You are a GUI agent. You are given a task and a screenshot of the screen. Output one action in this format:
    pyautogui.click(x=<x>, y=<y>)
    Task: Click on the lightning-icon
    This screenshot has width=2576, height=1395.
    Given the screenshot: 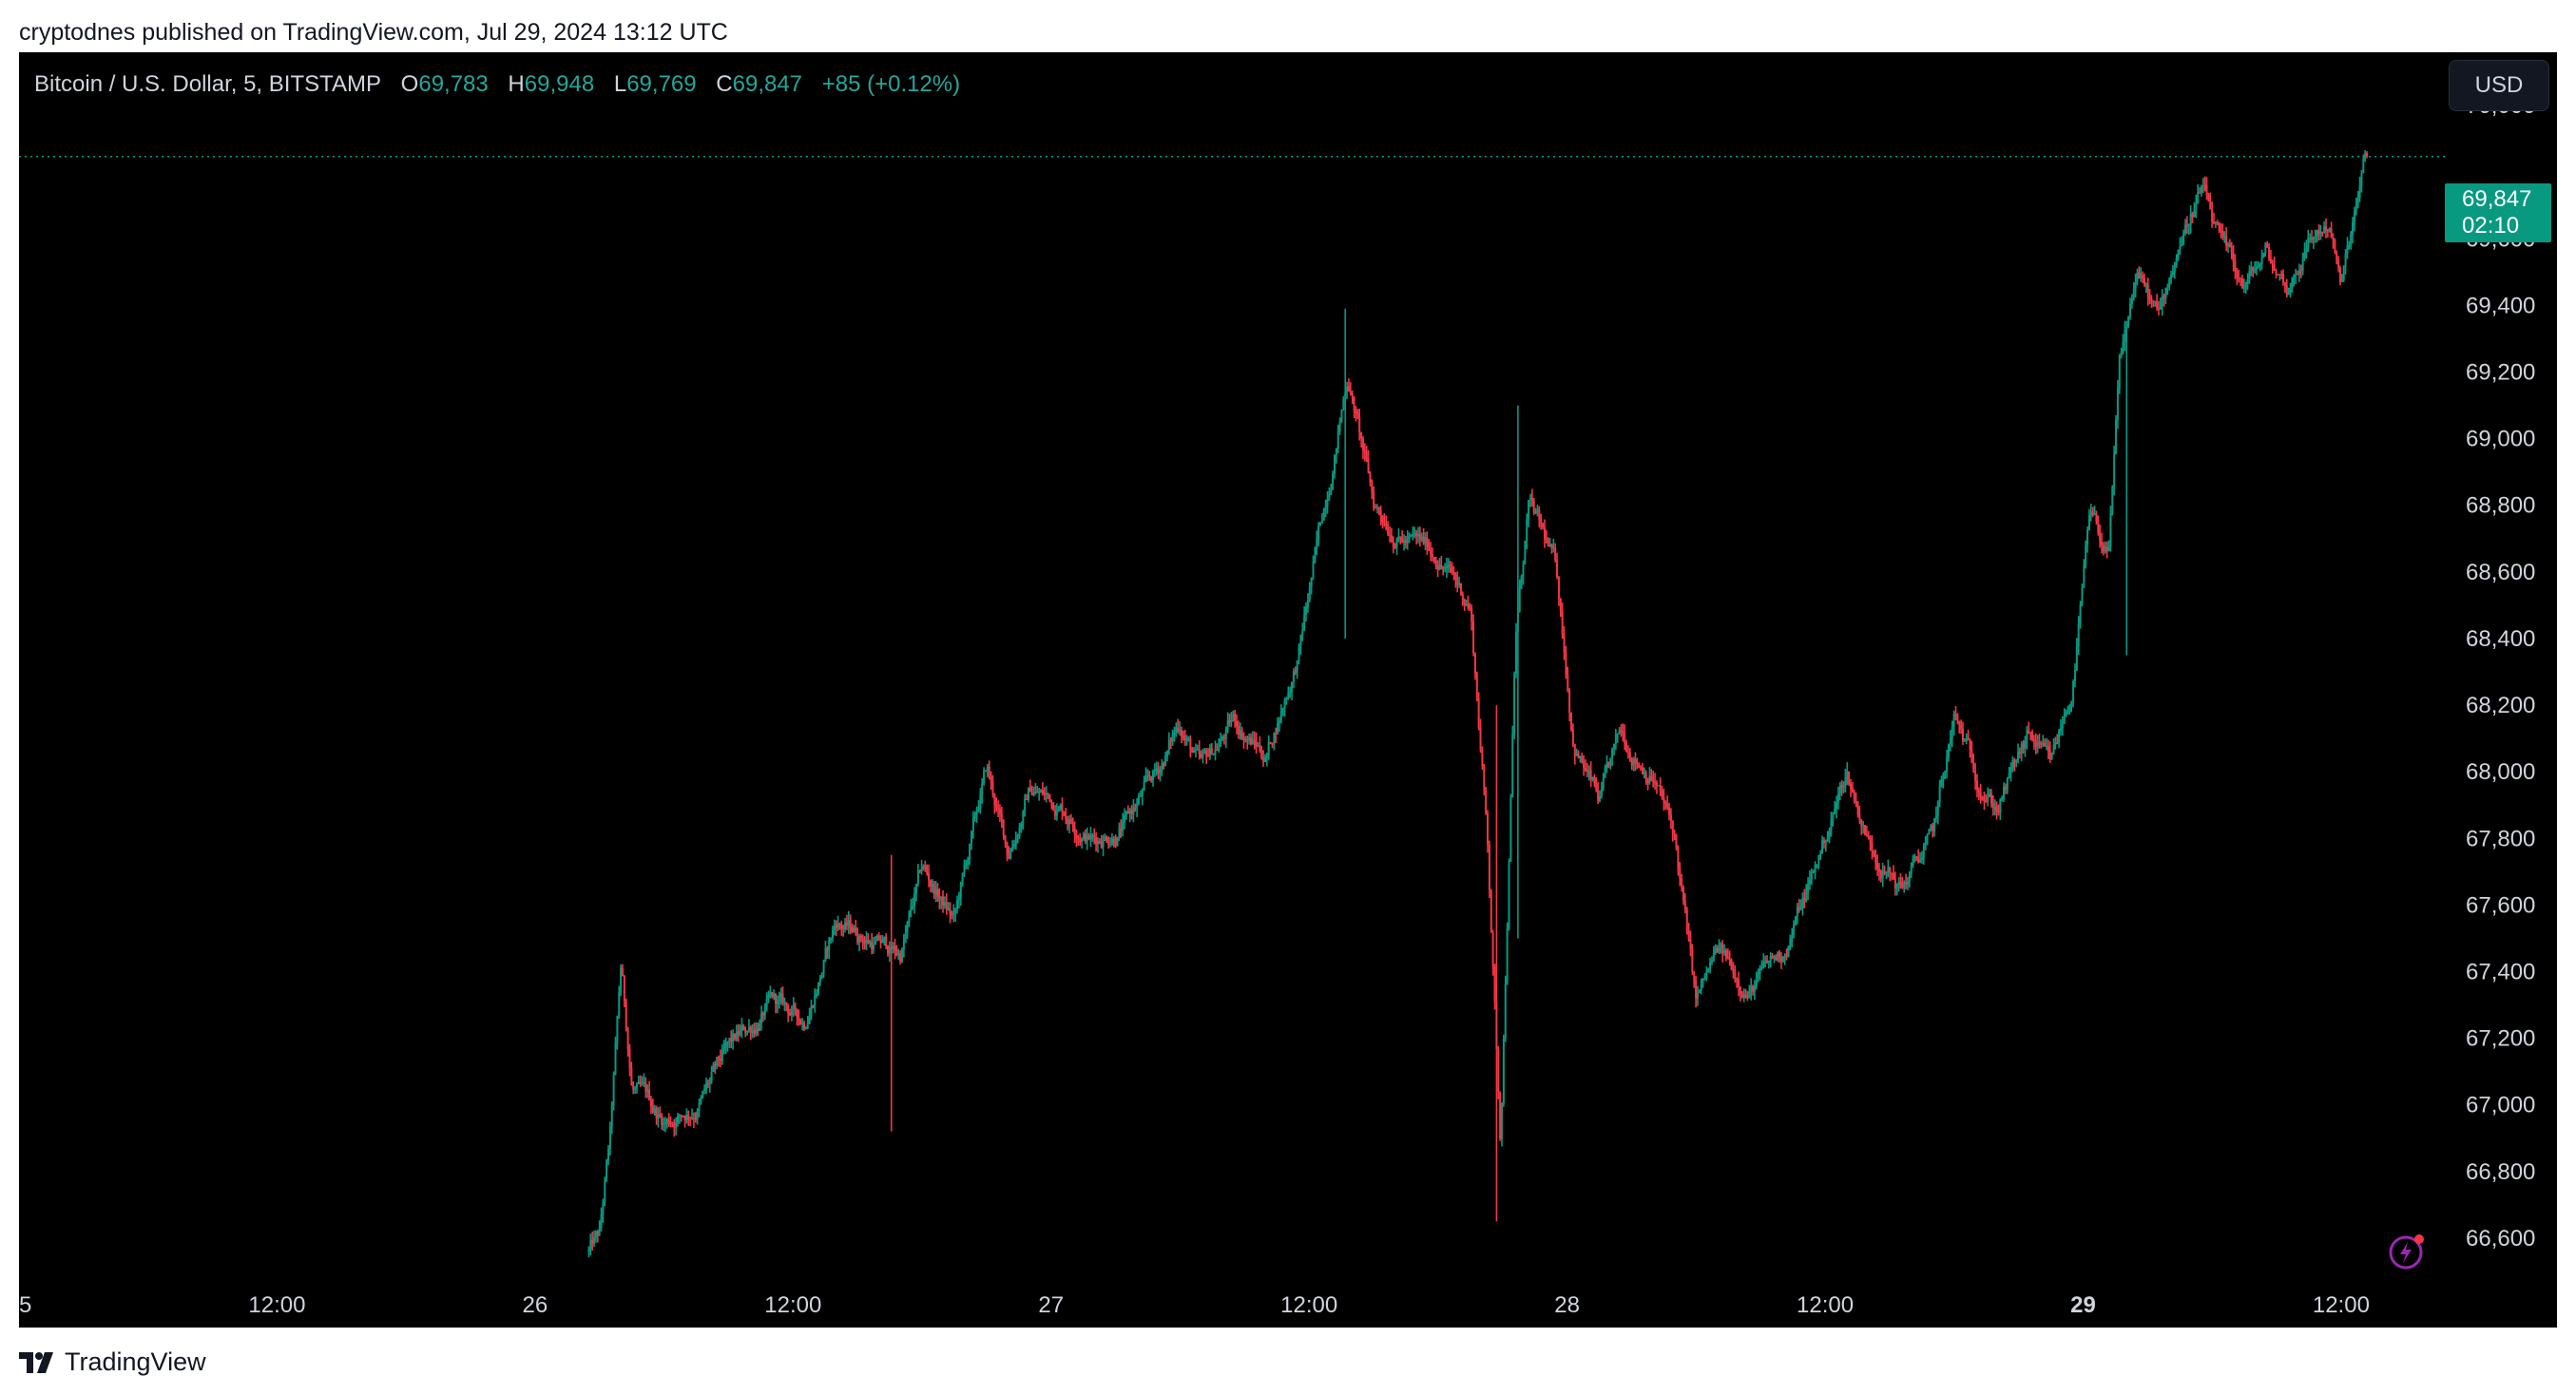 What is the action you would take?
    pyautogui.click(x=2408, y=1251)
    